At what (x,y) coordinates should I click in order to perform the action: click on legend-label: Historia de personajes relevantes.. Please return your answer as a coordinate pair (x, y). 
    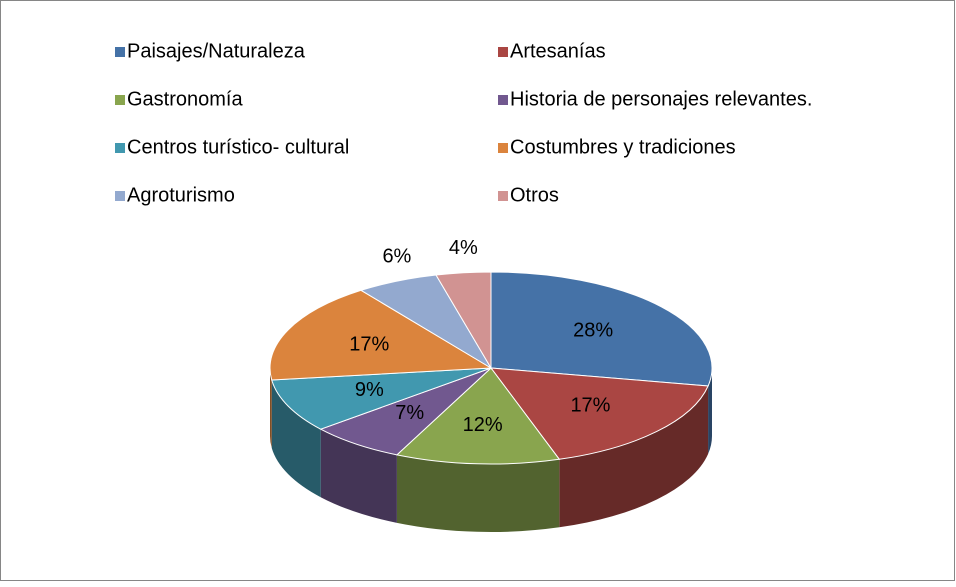
    Looking at the image, I should click on (661, 99).